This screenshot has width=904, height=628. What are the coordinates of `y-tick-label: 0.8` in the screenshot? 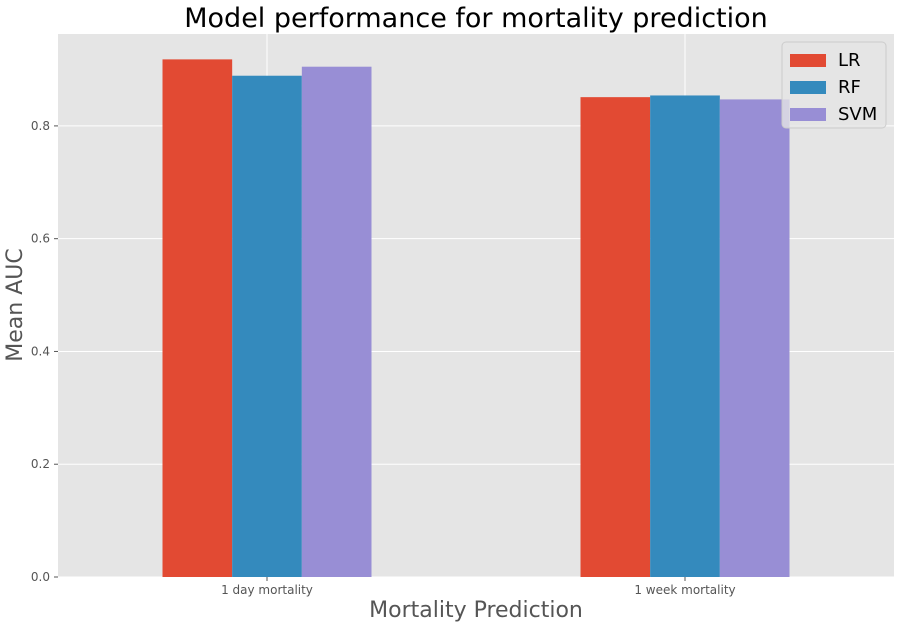 It's located at (40, 126).